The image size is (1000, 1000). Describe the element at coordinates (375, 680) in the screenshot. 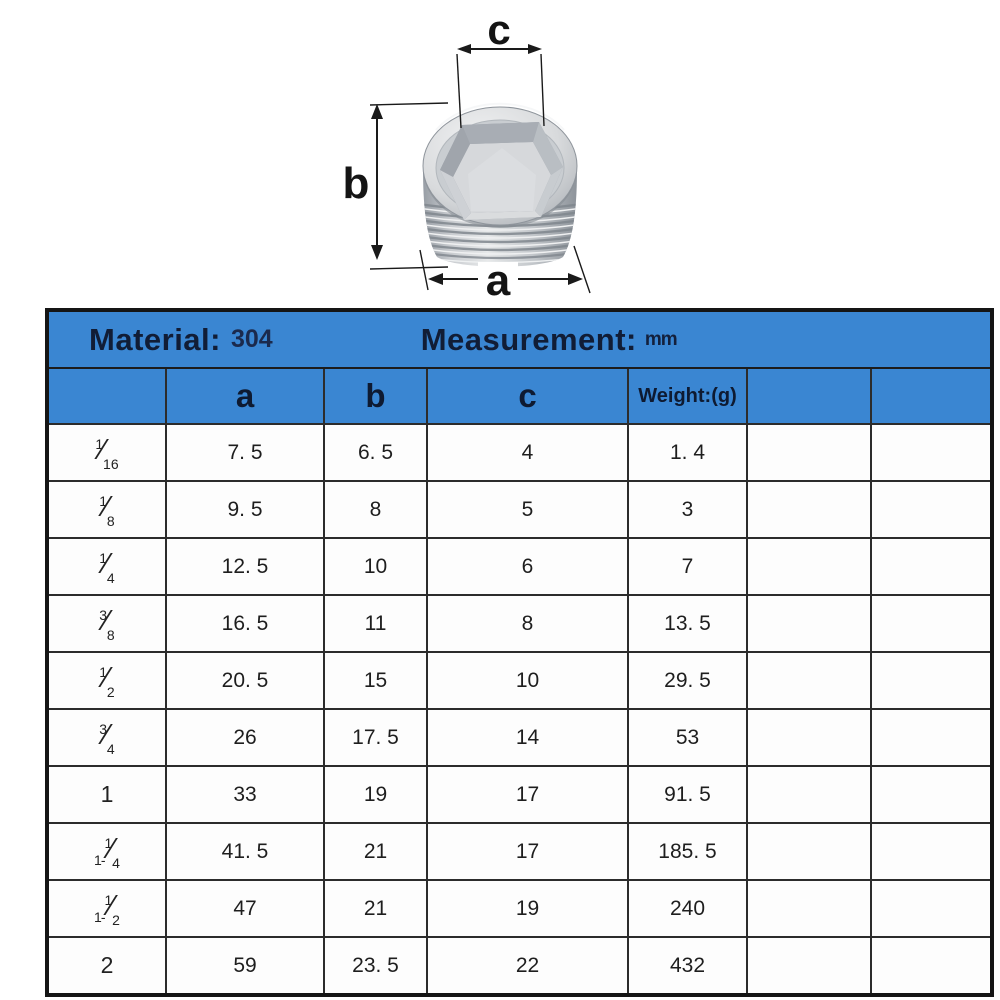

I see `value-cell: 15` at that location.